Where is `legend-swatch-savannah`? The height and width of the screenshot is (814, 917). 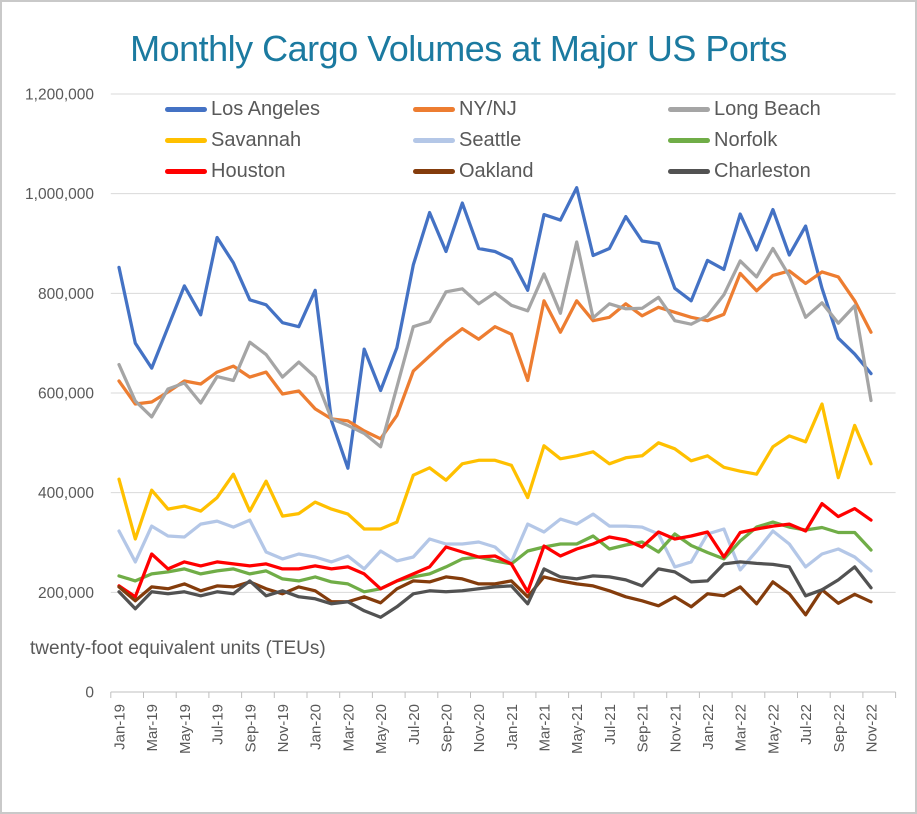
legend-swatch-savannah is located at coordinates (186, 140).